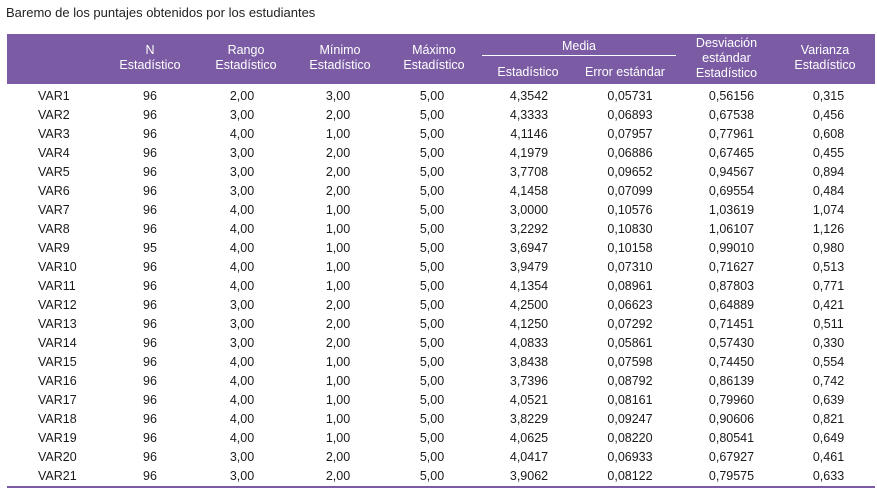  What do you see at coordinates (726, 43) in the screenshot?
I see `header-desviacion-l1: Desviación` at bounding box center [726, 43].